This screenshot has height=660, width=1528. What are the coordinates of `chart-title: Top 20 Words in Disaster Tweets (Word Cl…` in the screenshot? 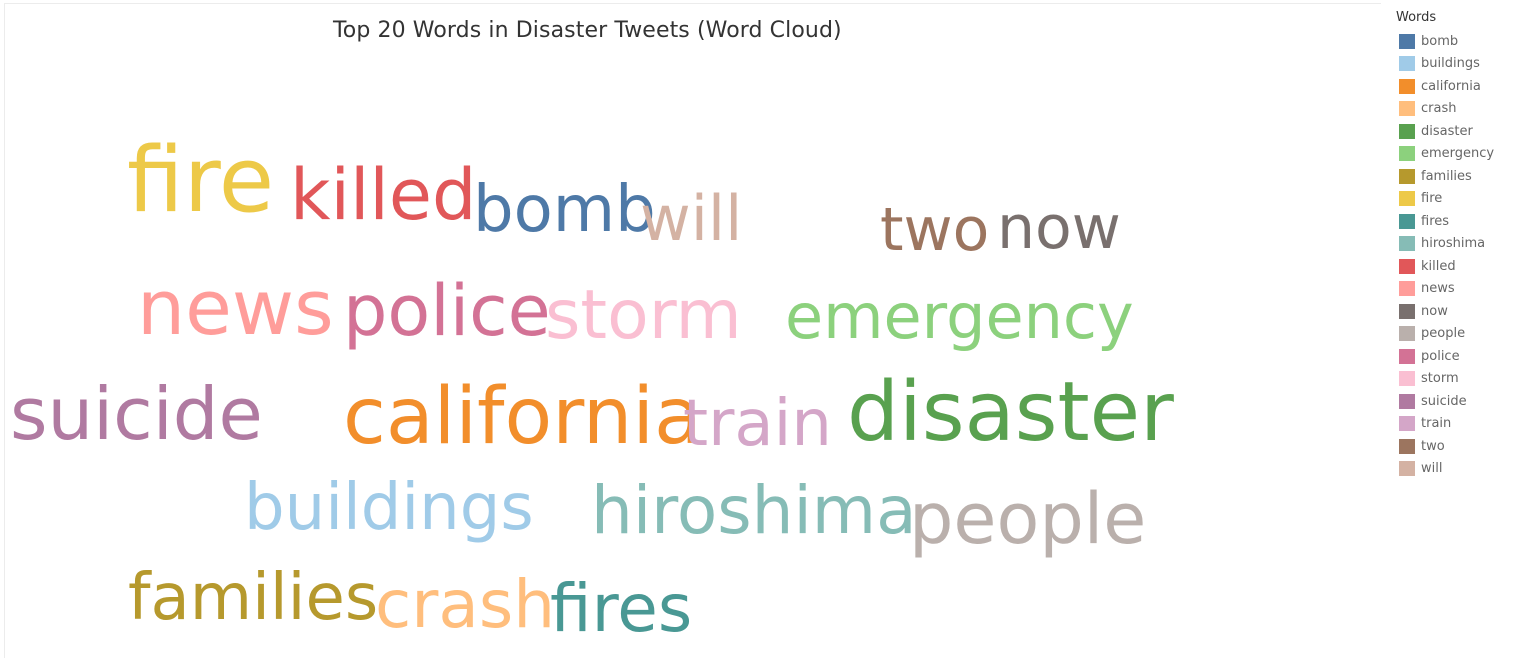 It's located at (587, 30).